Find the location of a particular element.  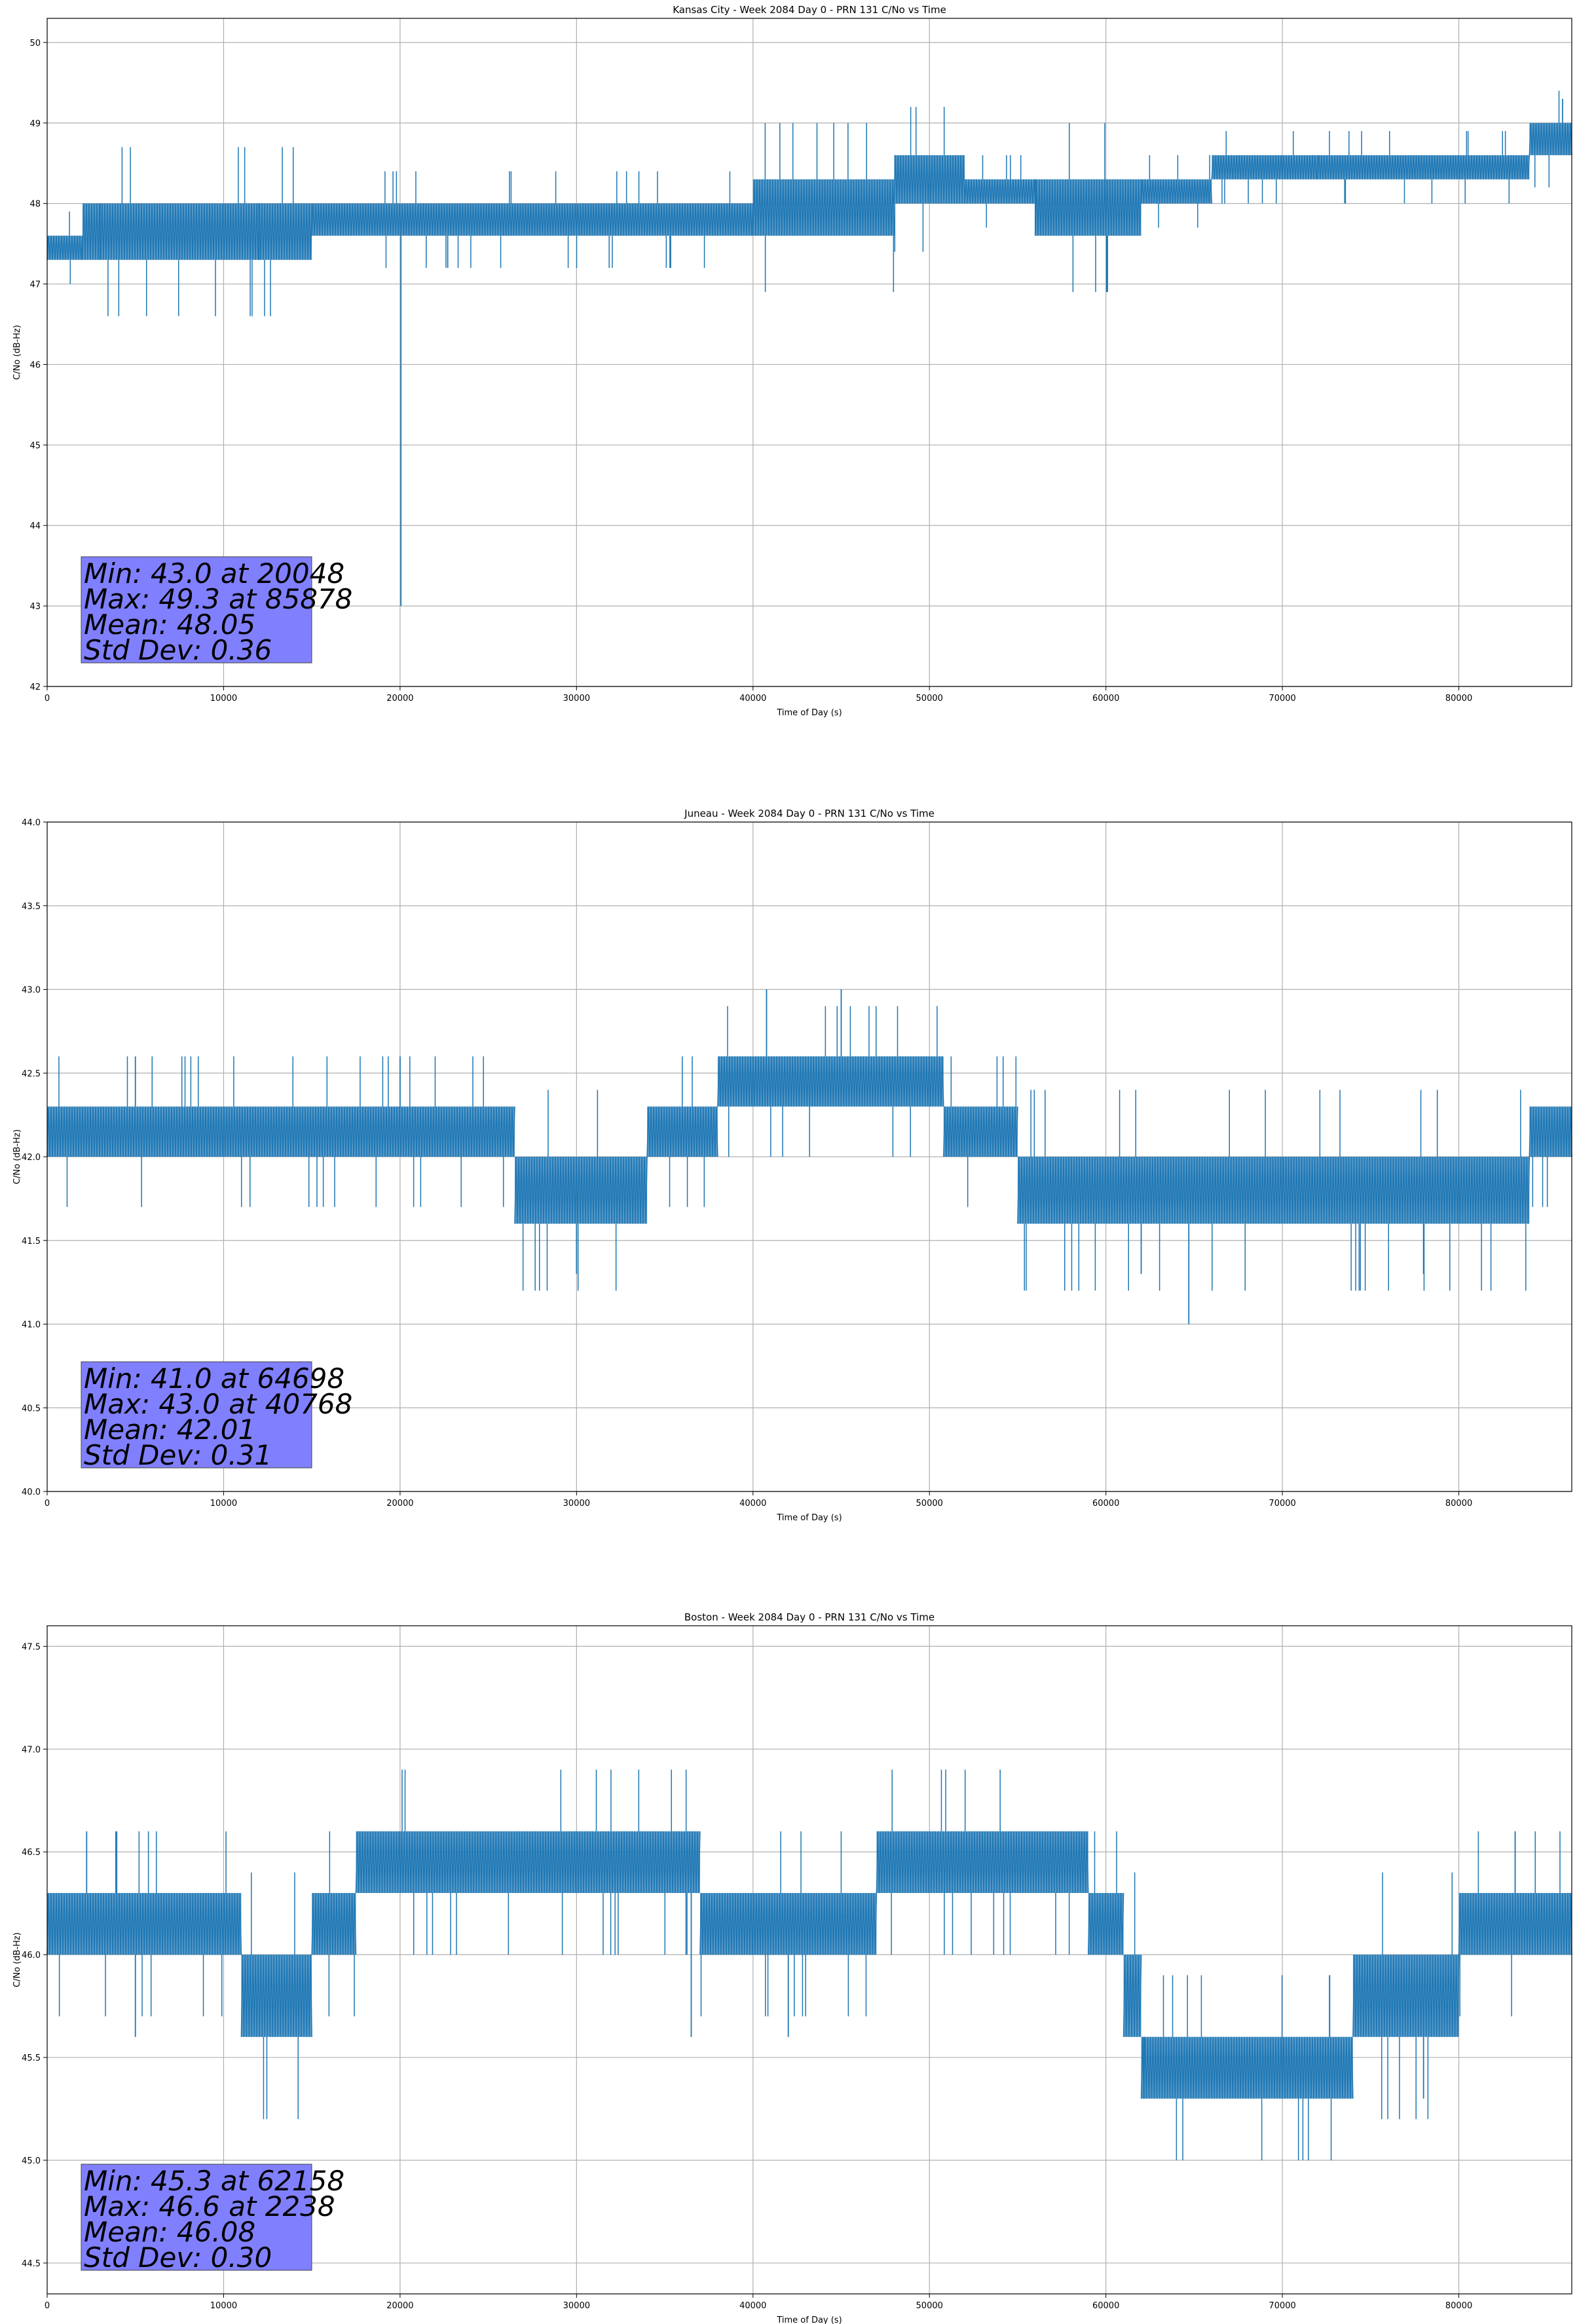

y-tick-label: 43 is located at coordinates (35, 607).